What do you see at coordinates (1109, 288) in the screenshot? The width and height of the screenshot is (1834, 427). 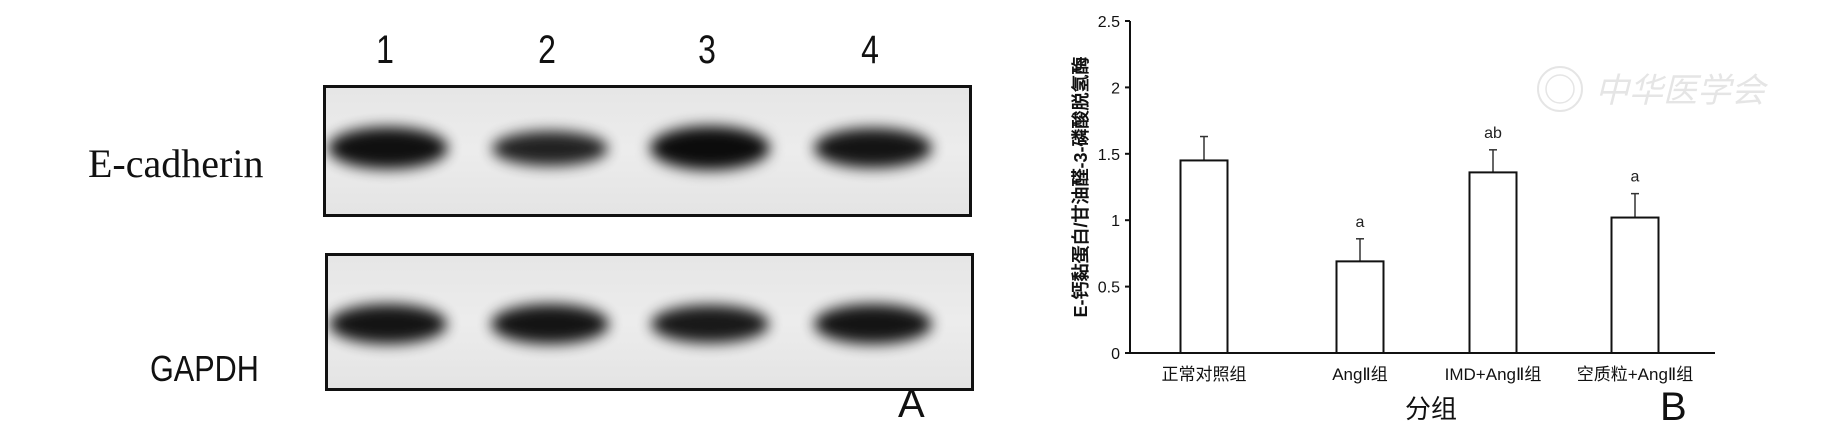 I see `y-tick-label: 0.5` at bounding box center [1109, 288].